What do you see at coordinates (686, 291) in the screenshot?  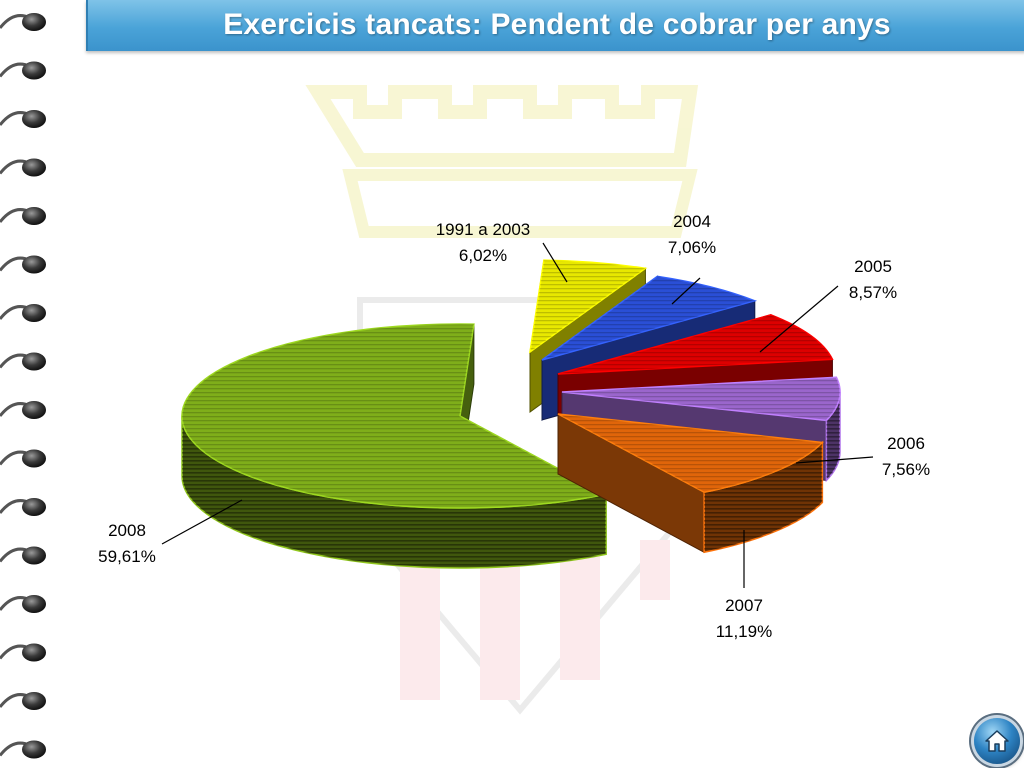 I see `leader-line-2004` at bounding box center [686, 291].